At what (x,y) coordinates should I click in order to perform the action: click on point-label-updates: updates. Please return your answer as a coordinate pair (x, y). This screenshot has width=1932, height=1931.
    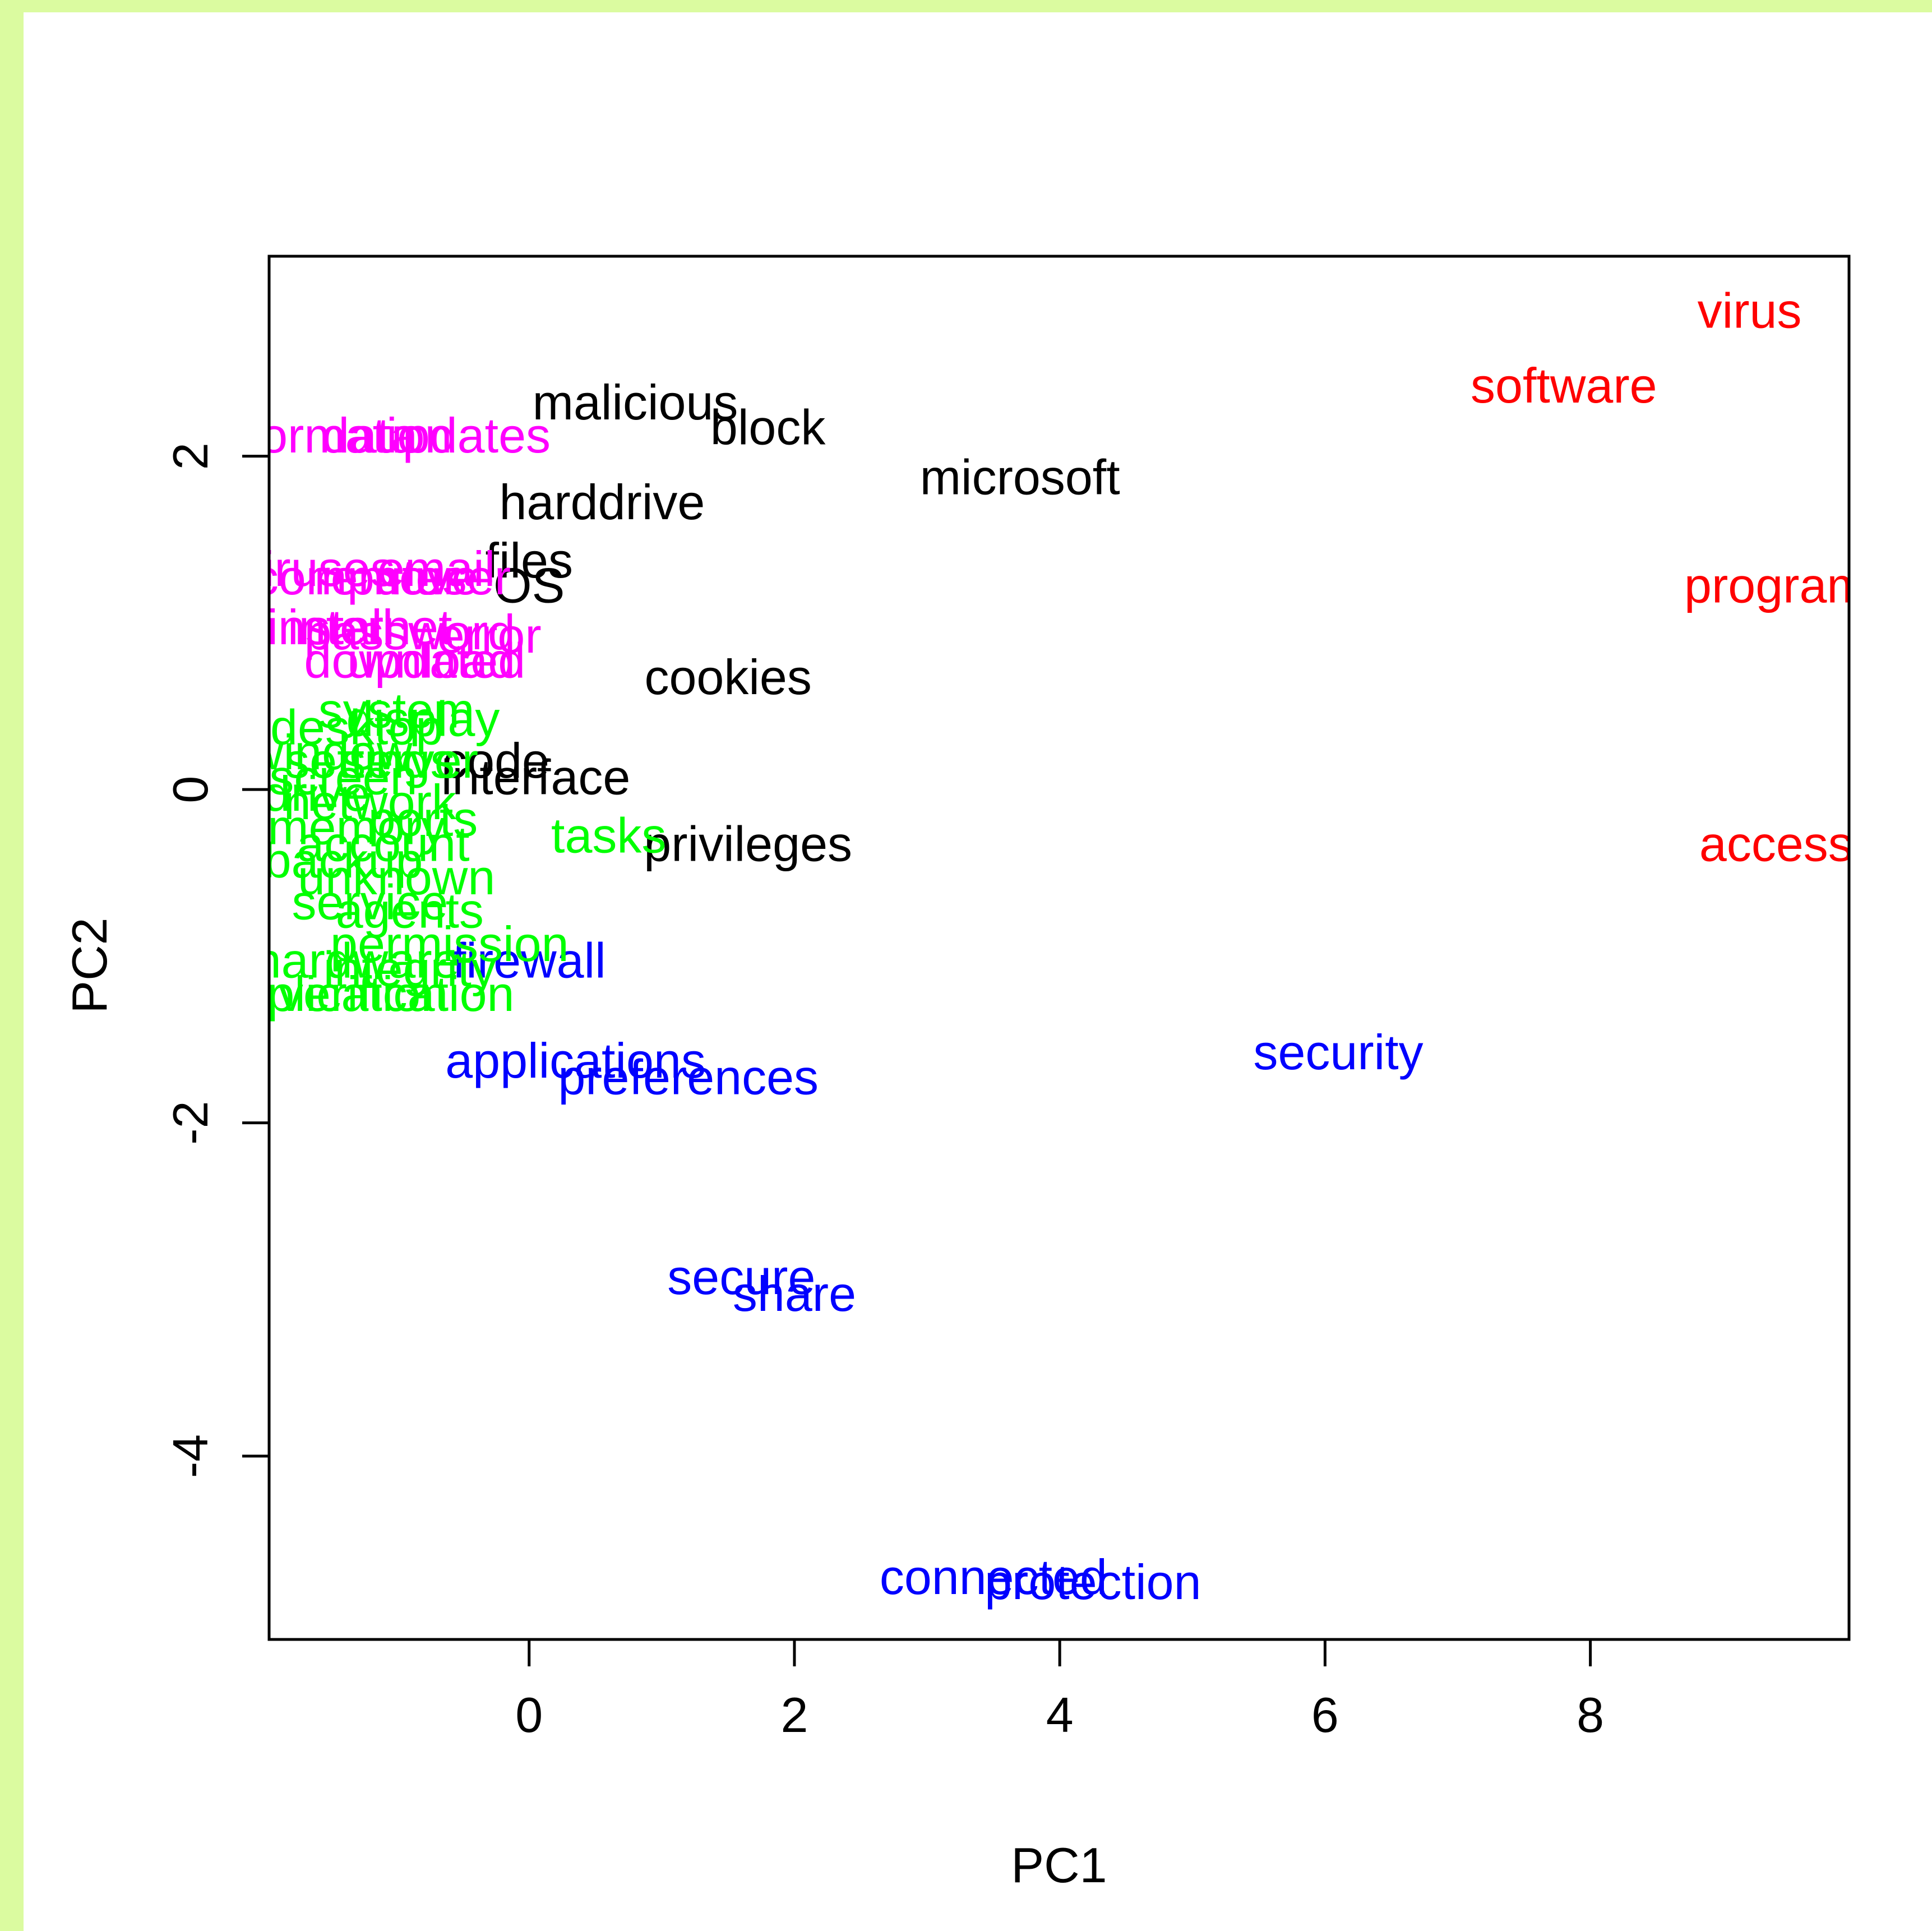
    Looking at the image, I should click on (463, 436).